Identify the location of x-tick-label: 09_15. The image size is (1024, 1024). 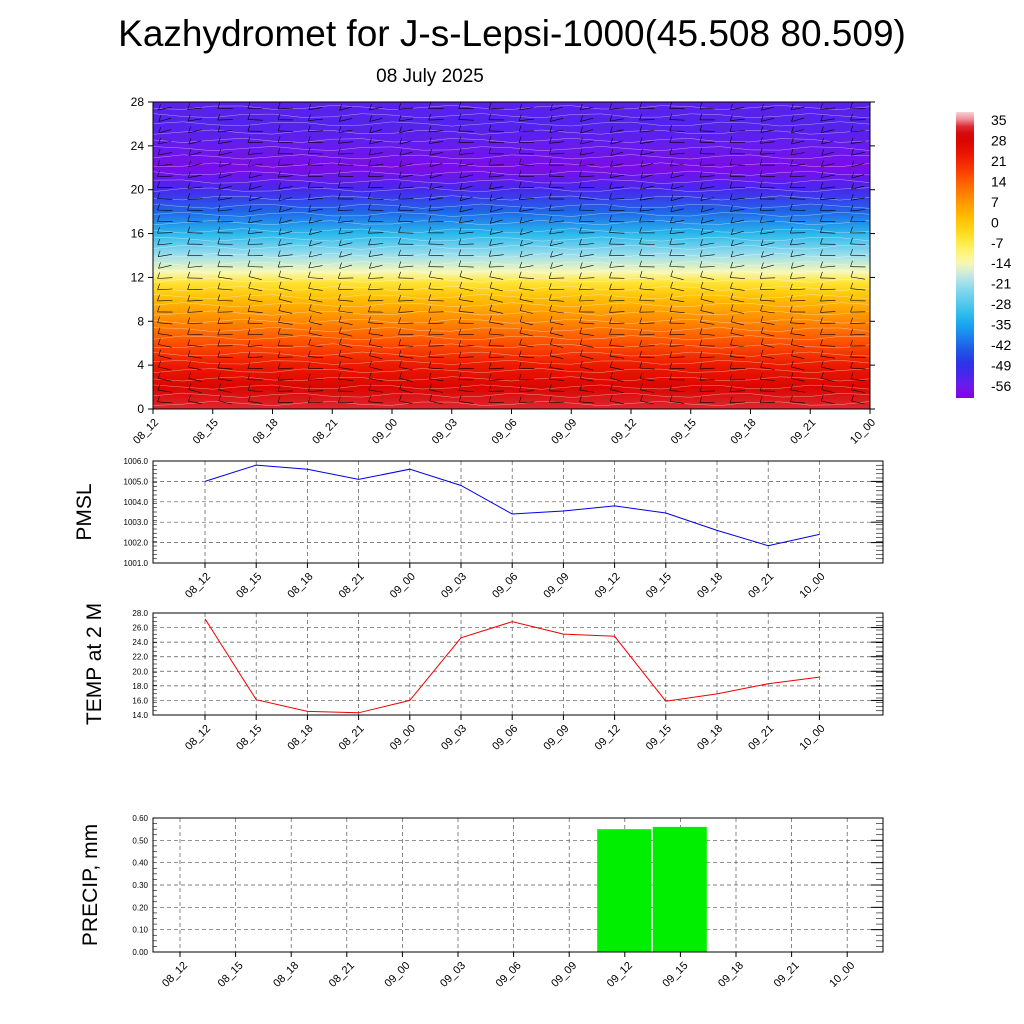
(684, 432).